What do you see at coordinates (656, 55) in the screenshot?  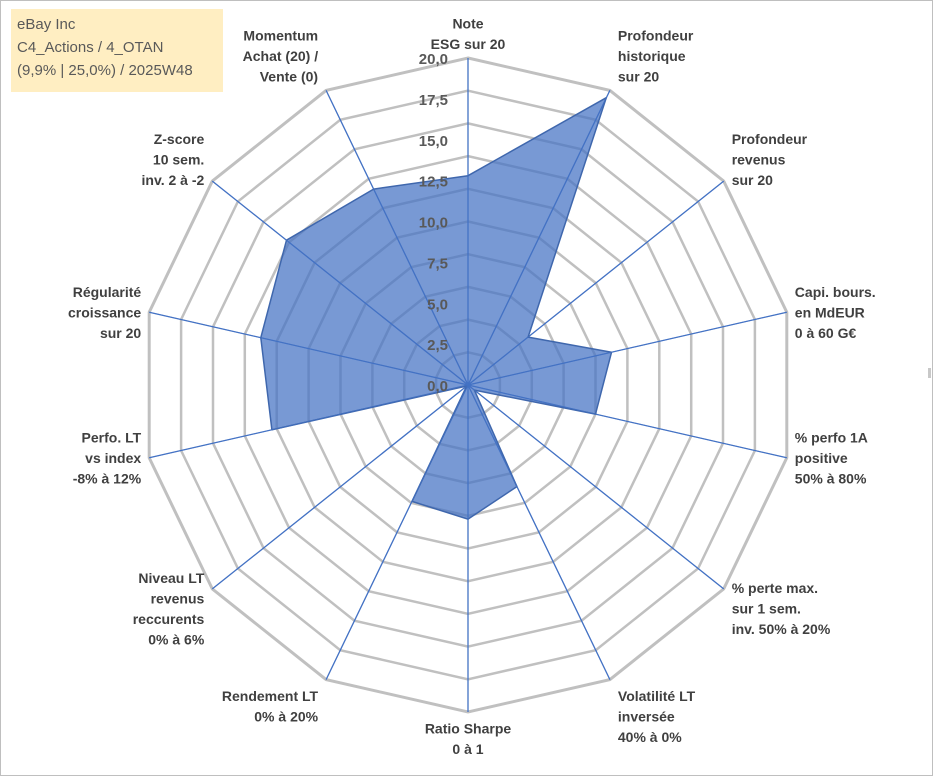 I see `axis-label: Profondeur historique sur 20` at bounding box center [656, 55].